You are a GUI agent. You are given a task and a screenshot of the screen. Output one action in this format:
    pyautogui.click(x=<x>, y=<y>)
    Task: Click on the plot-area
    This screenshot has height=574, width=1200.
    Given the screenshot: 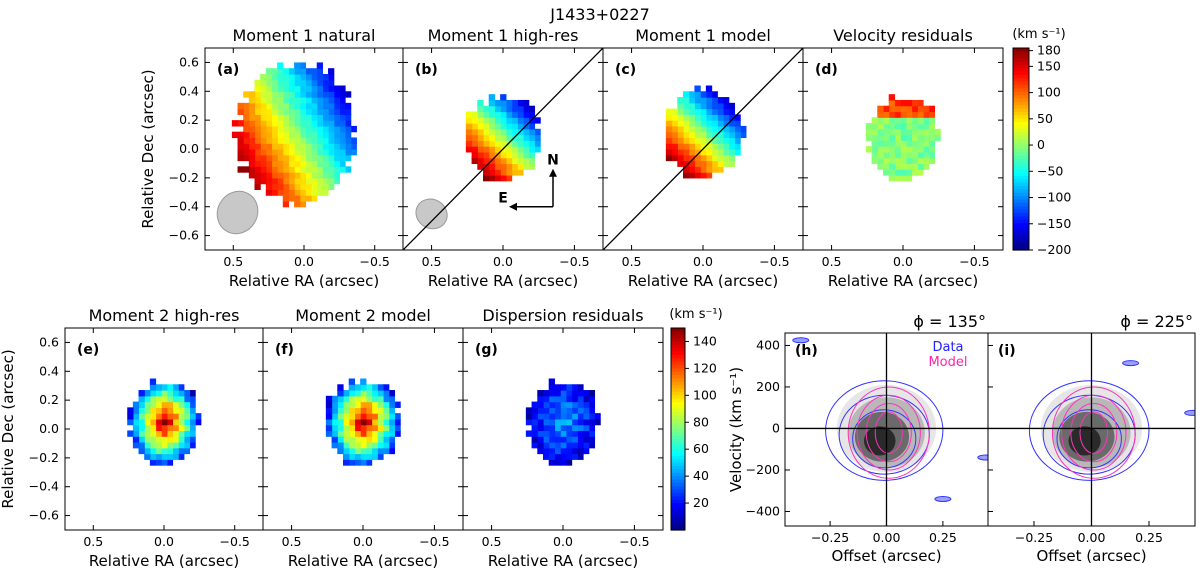 What is the action you would take?
    pyautogui.click(x=563, y=422)
    